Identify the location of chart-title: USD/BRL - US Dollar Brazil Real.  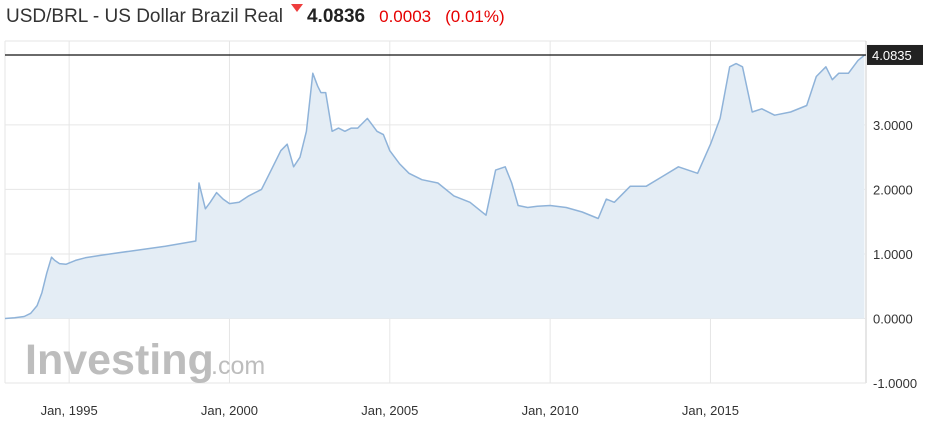
(144, 16).